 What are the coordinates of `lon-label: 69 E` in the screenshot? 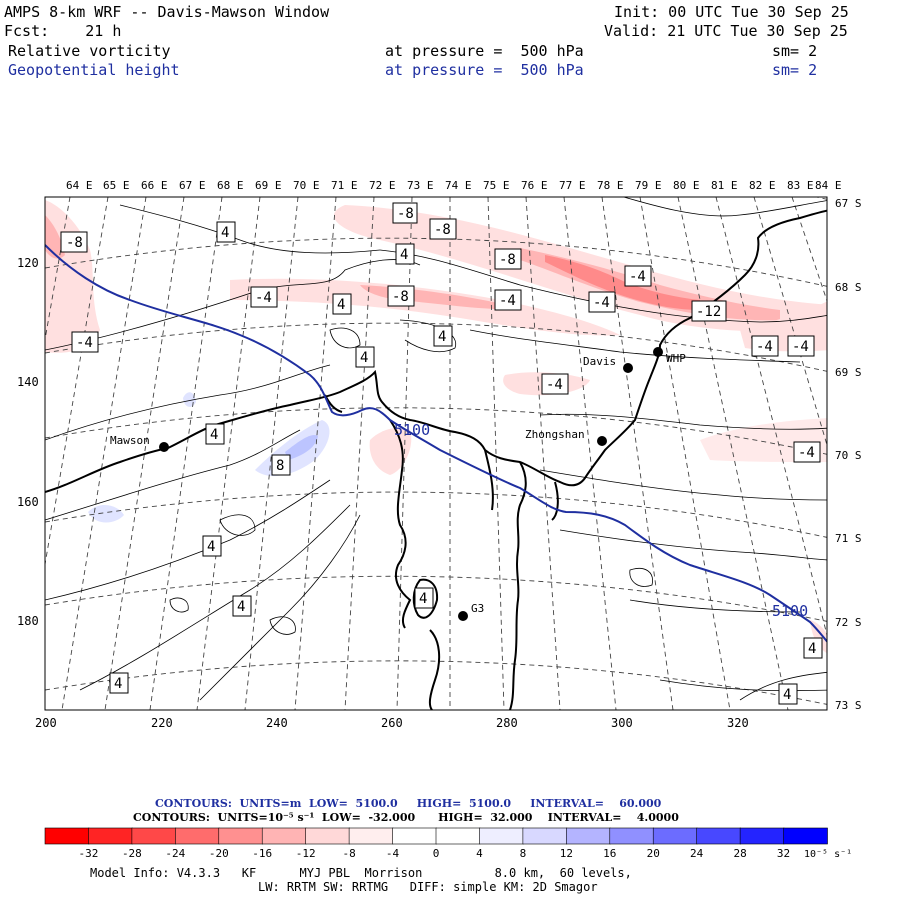 It's located at (268, 185).